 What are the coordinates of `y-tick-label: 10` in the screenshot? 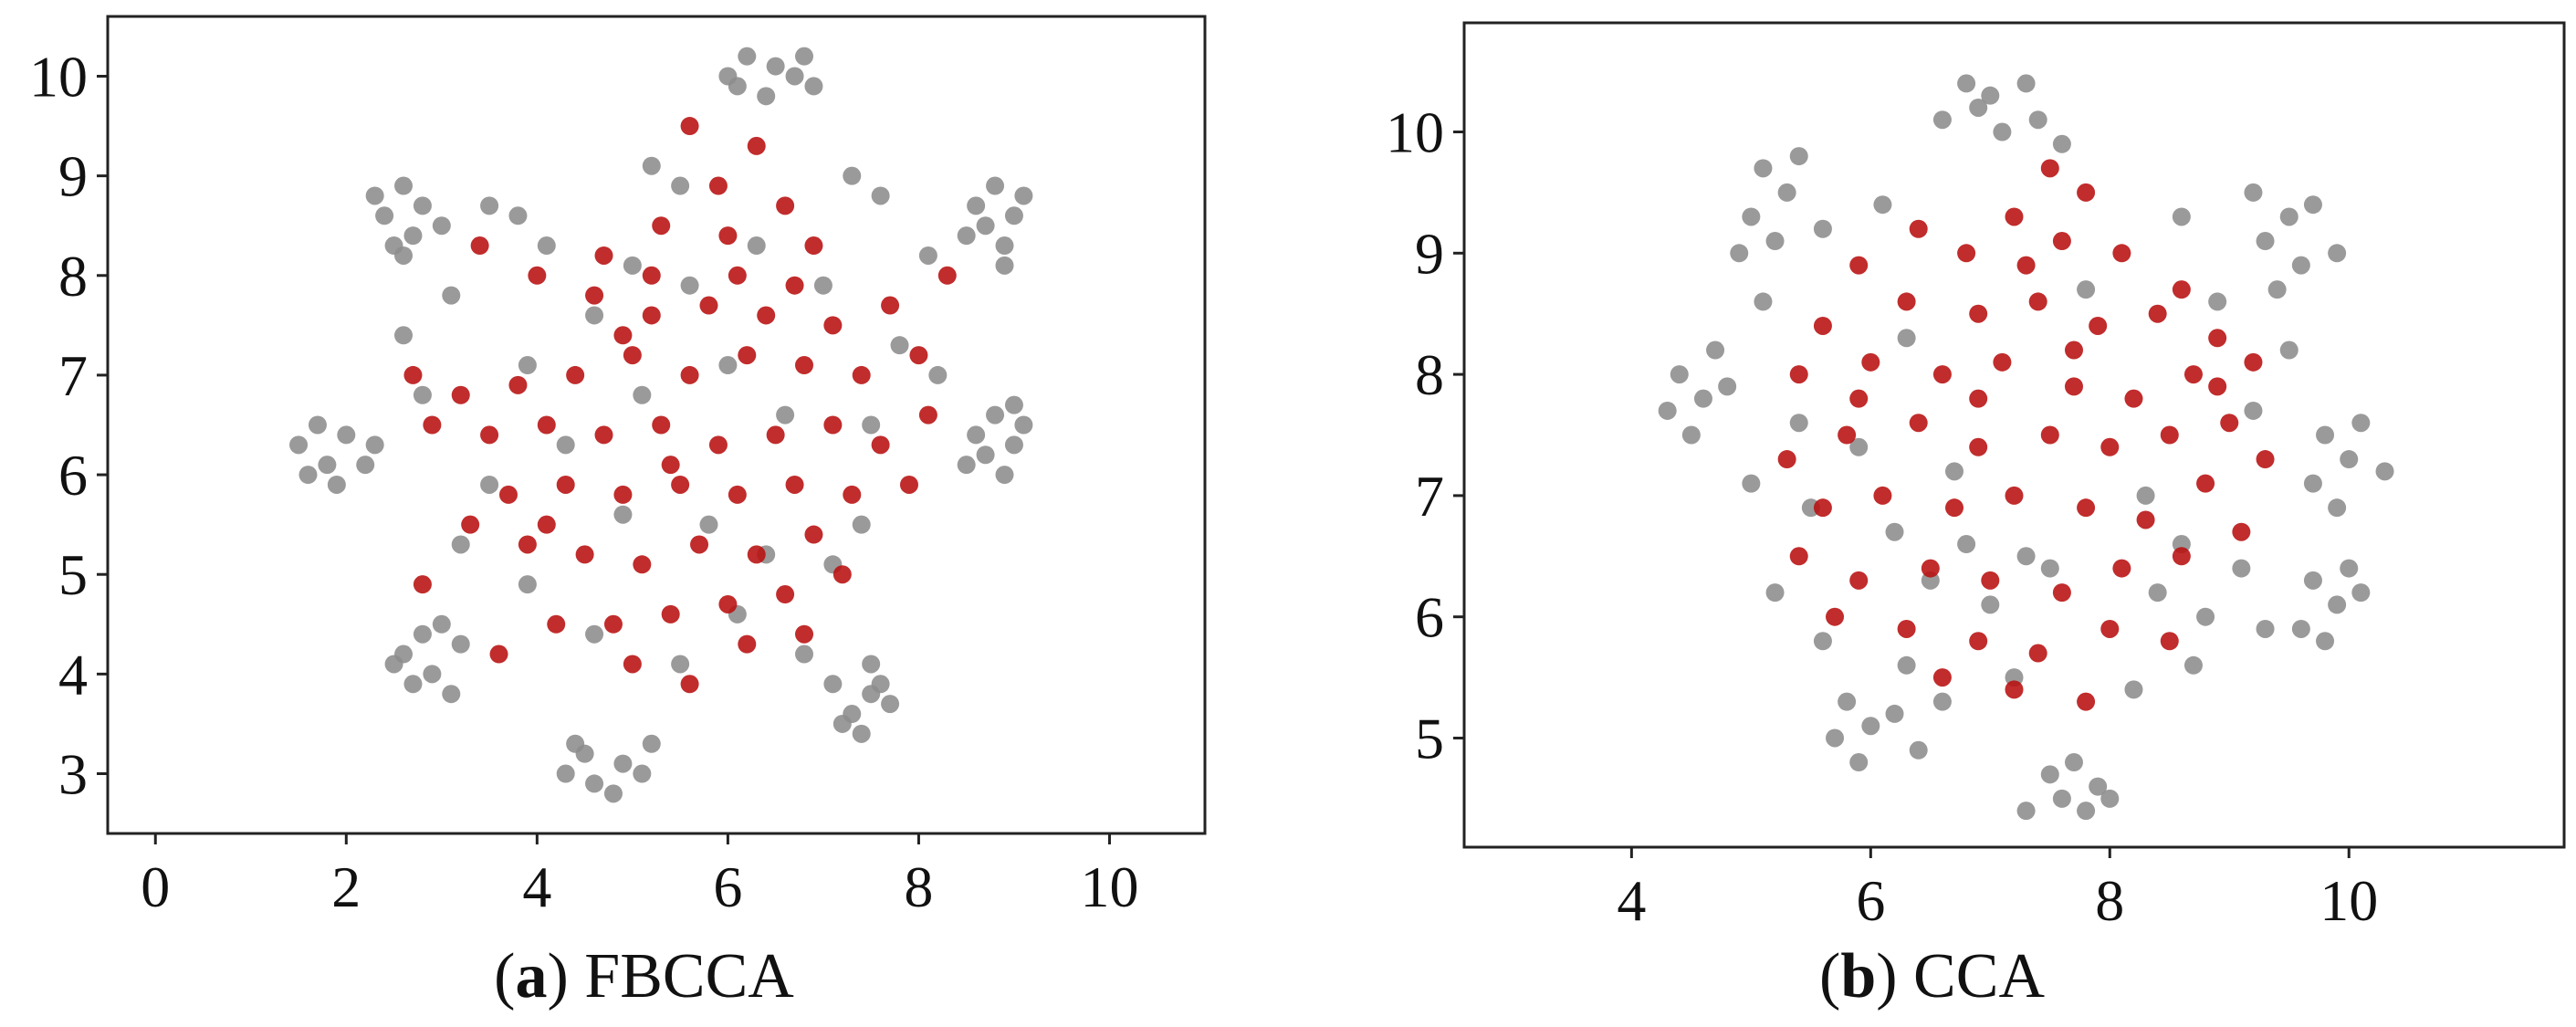 It's located at (58, 76).